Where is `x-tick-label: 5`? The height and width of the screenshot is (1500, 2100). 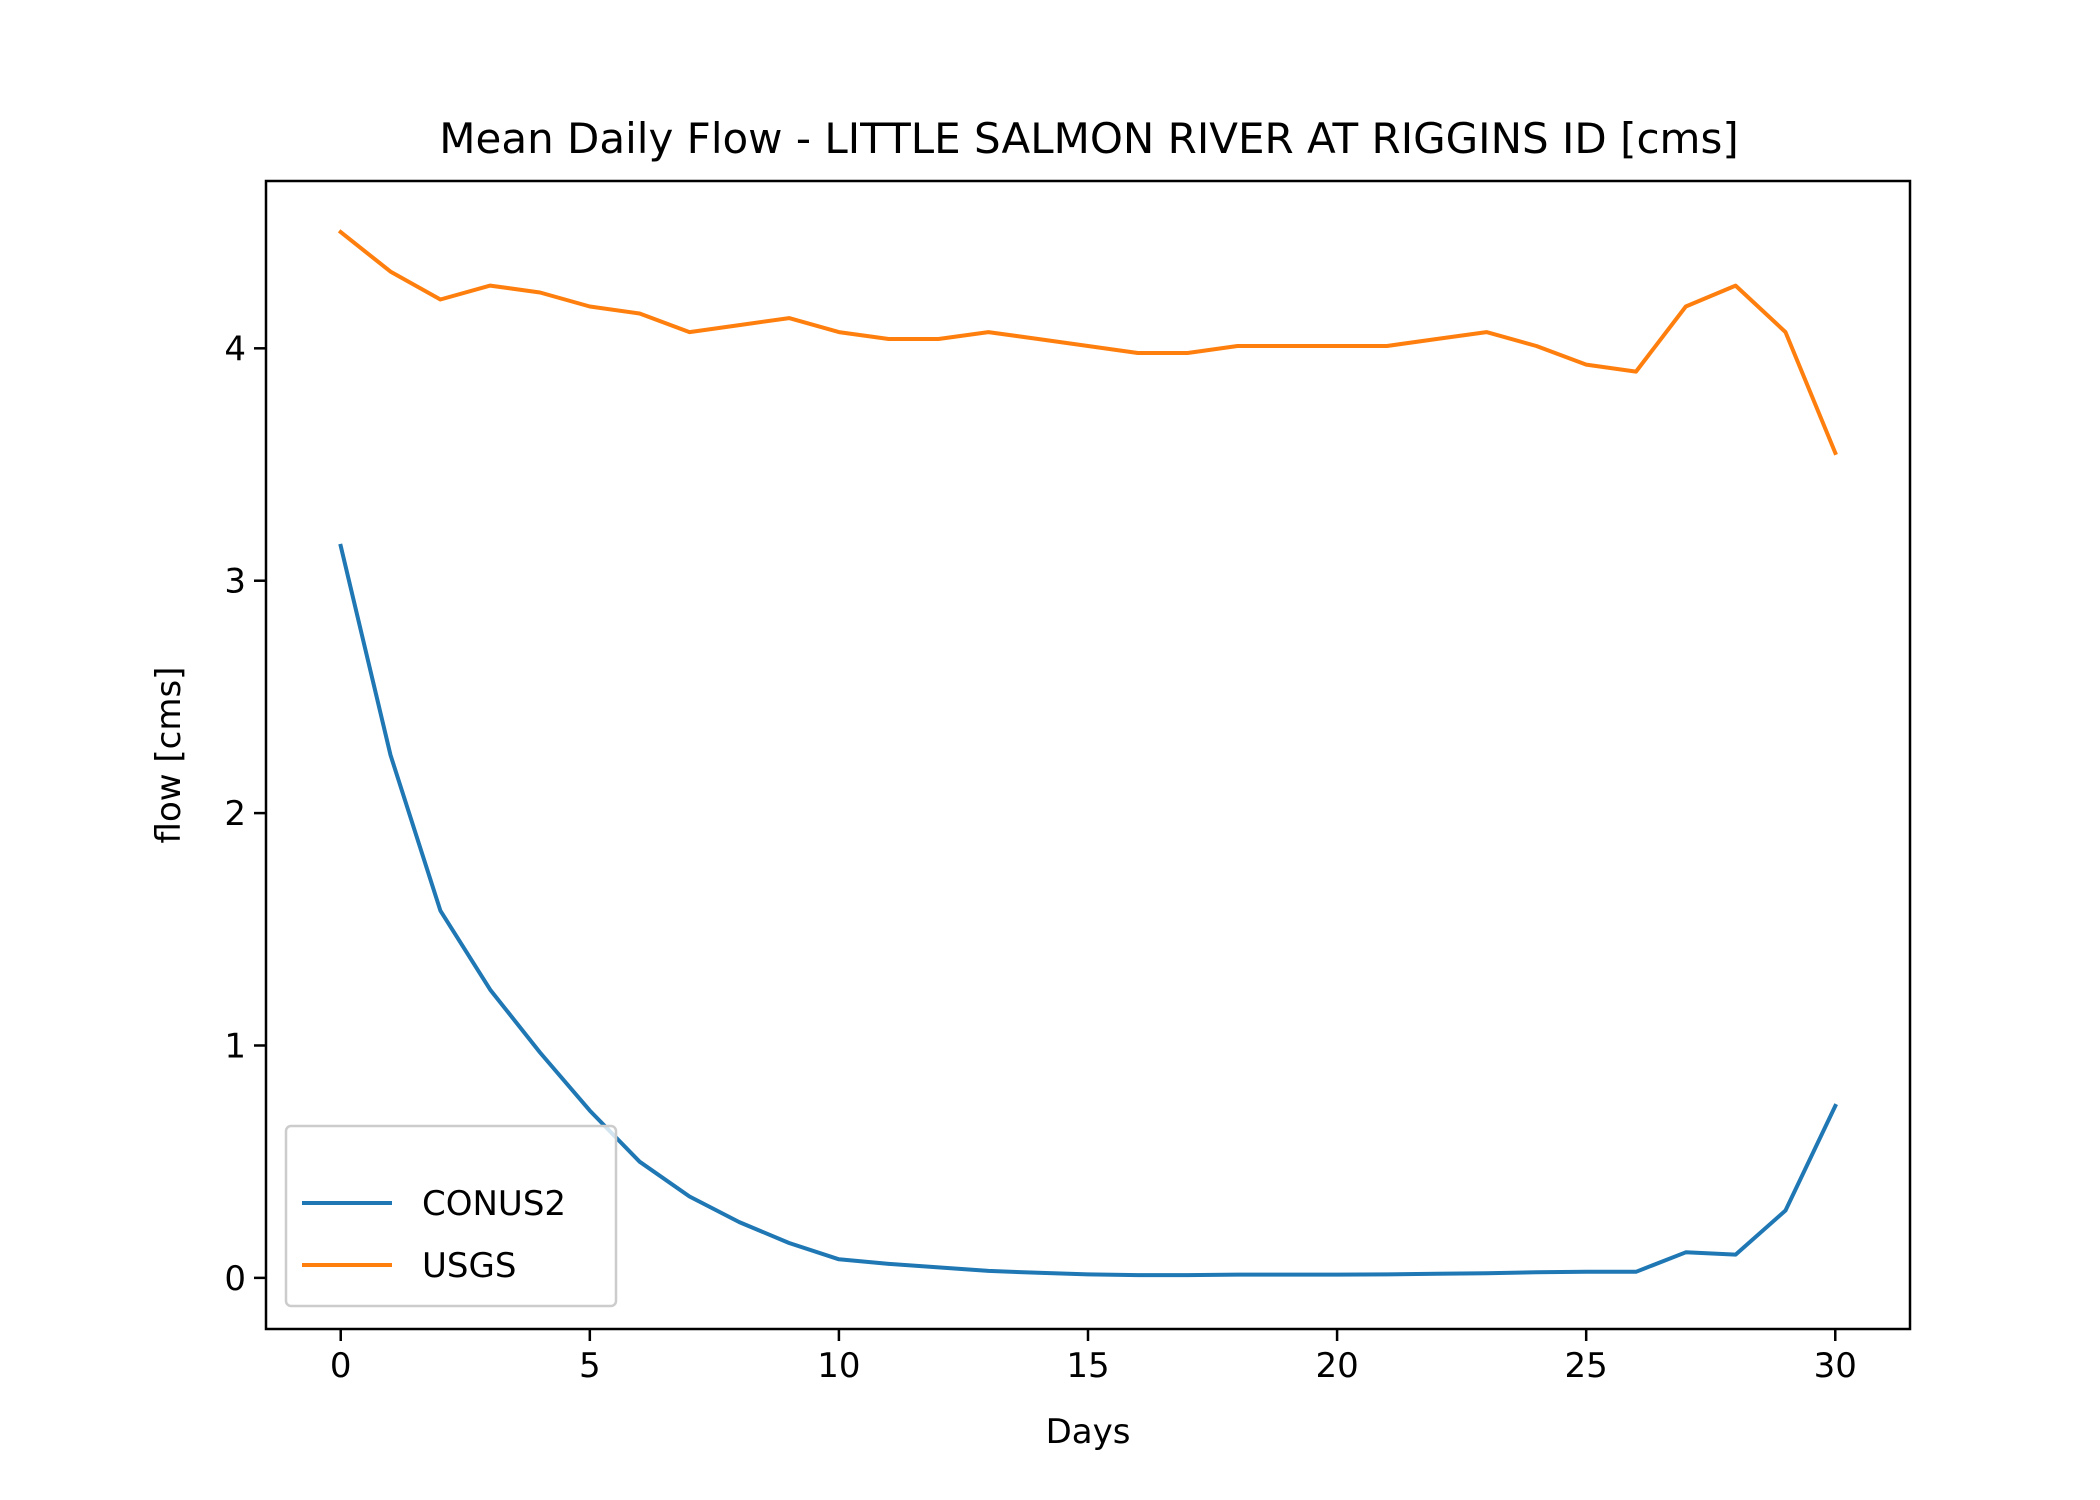 x-tick-label: 5 is located at coordinates (590, 1366).